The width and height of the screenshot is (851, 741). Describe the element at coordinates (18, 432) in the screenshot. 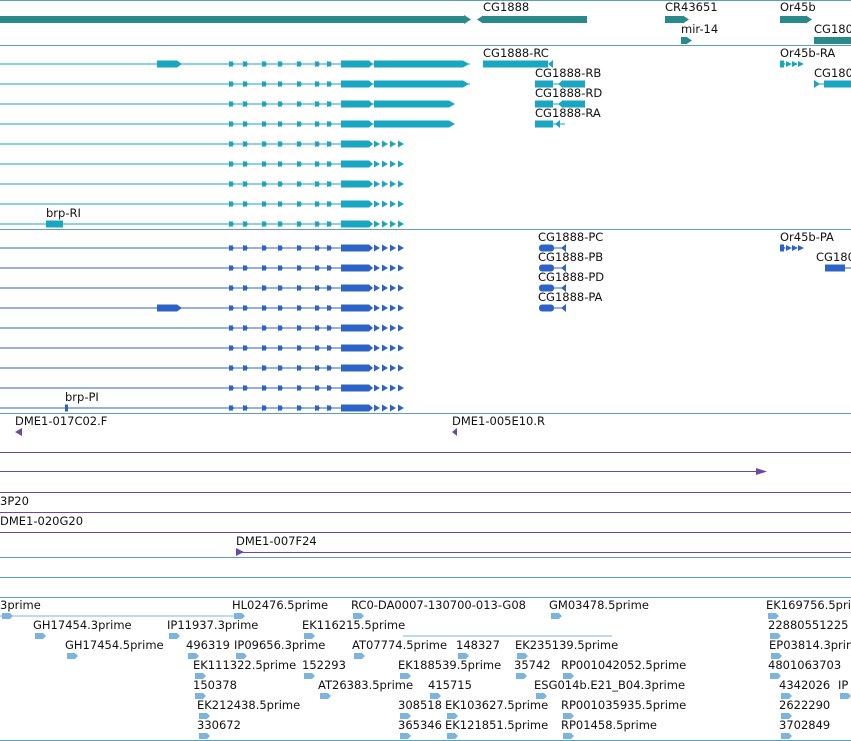

I see `clone-017C02-marker` at that location.